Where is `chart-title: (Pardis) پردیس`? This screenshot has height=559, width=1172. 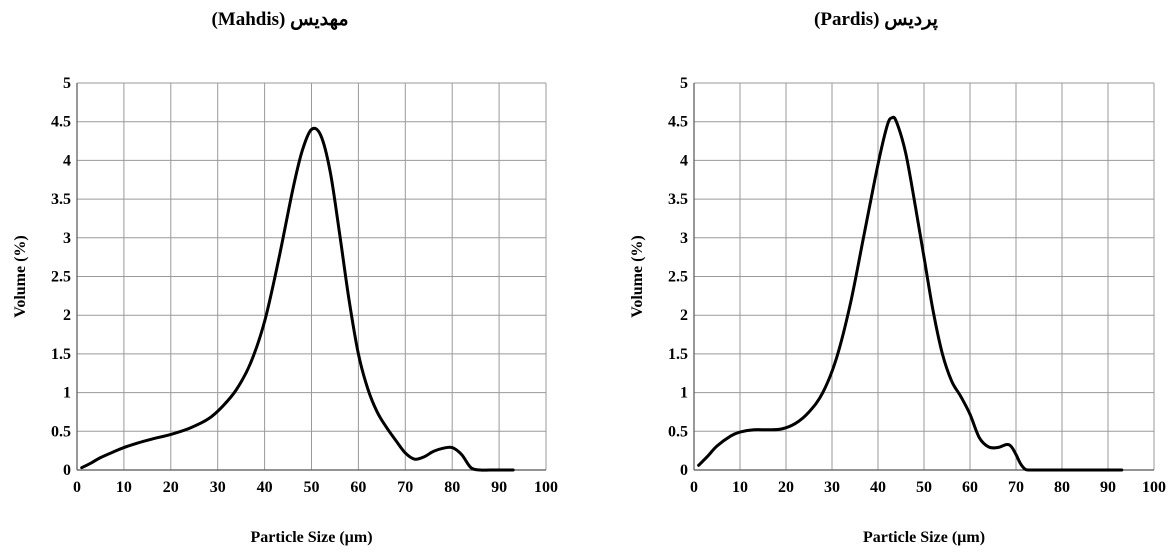 chart-title: (Pardis) پردیس is located at coordinates (876, 19).